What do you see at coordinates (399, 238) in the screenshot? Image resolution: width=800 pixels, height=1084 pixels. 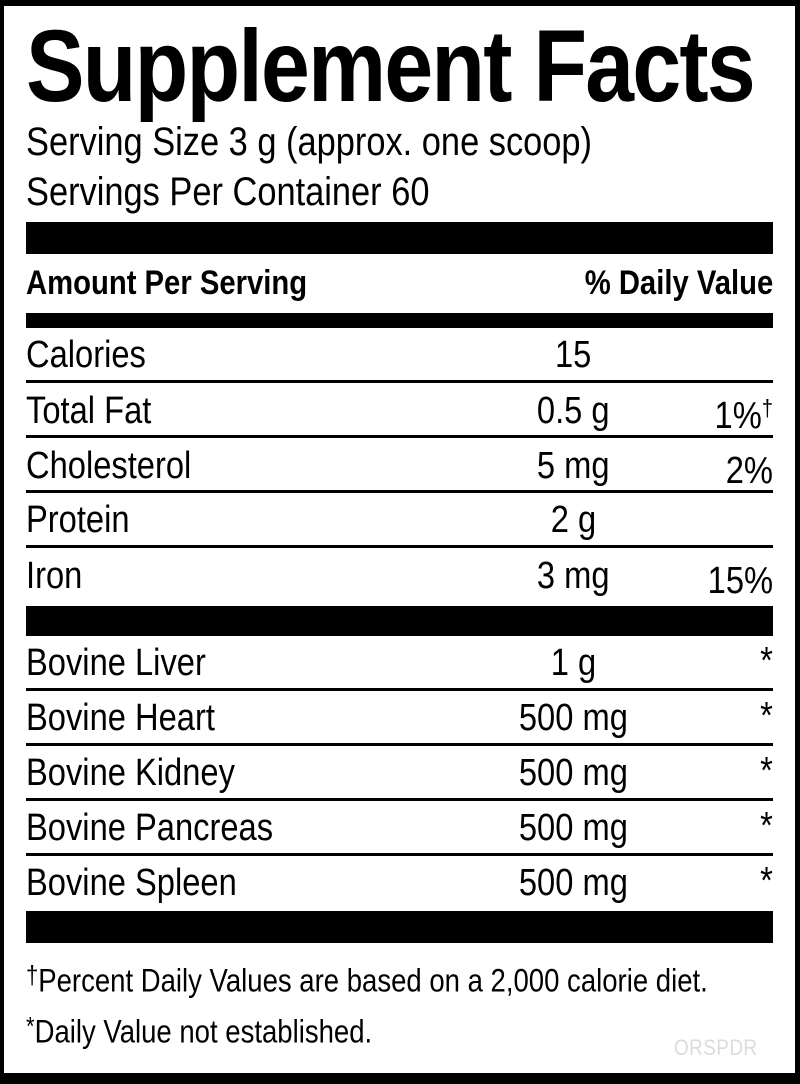 I see `section-divider-bar-top` at bounding box center [399, 238].